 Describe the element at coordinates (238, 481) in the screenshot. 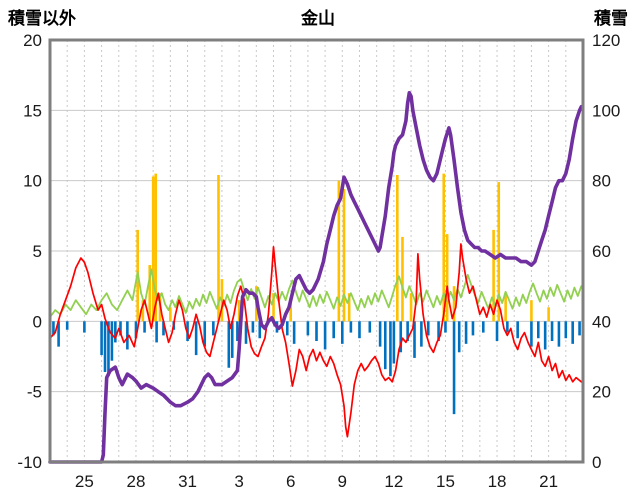

I see `svg-text: 3` at that location.